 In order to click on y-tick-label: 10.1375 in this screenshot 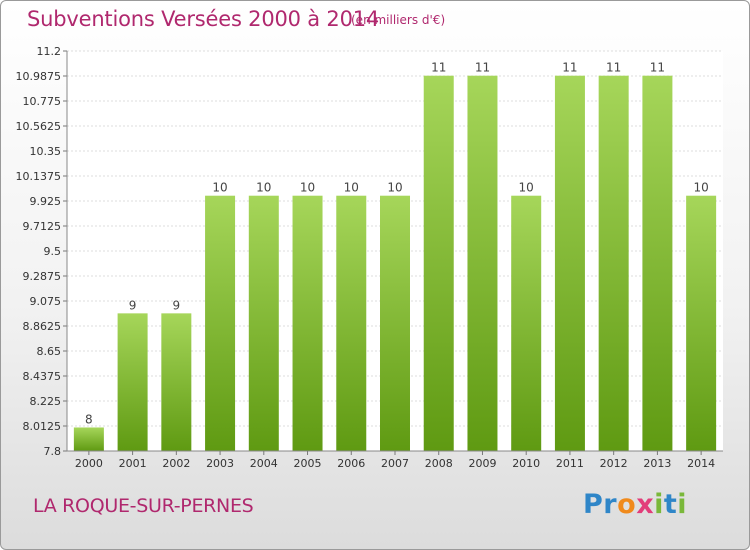, I will do `click(39, 176)`.